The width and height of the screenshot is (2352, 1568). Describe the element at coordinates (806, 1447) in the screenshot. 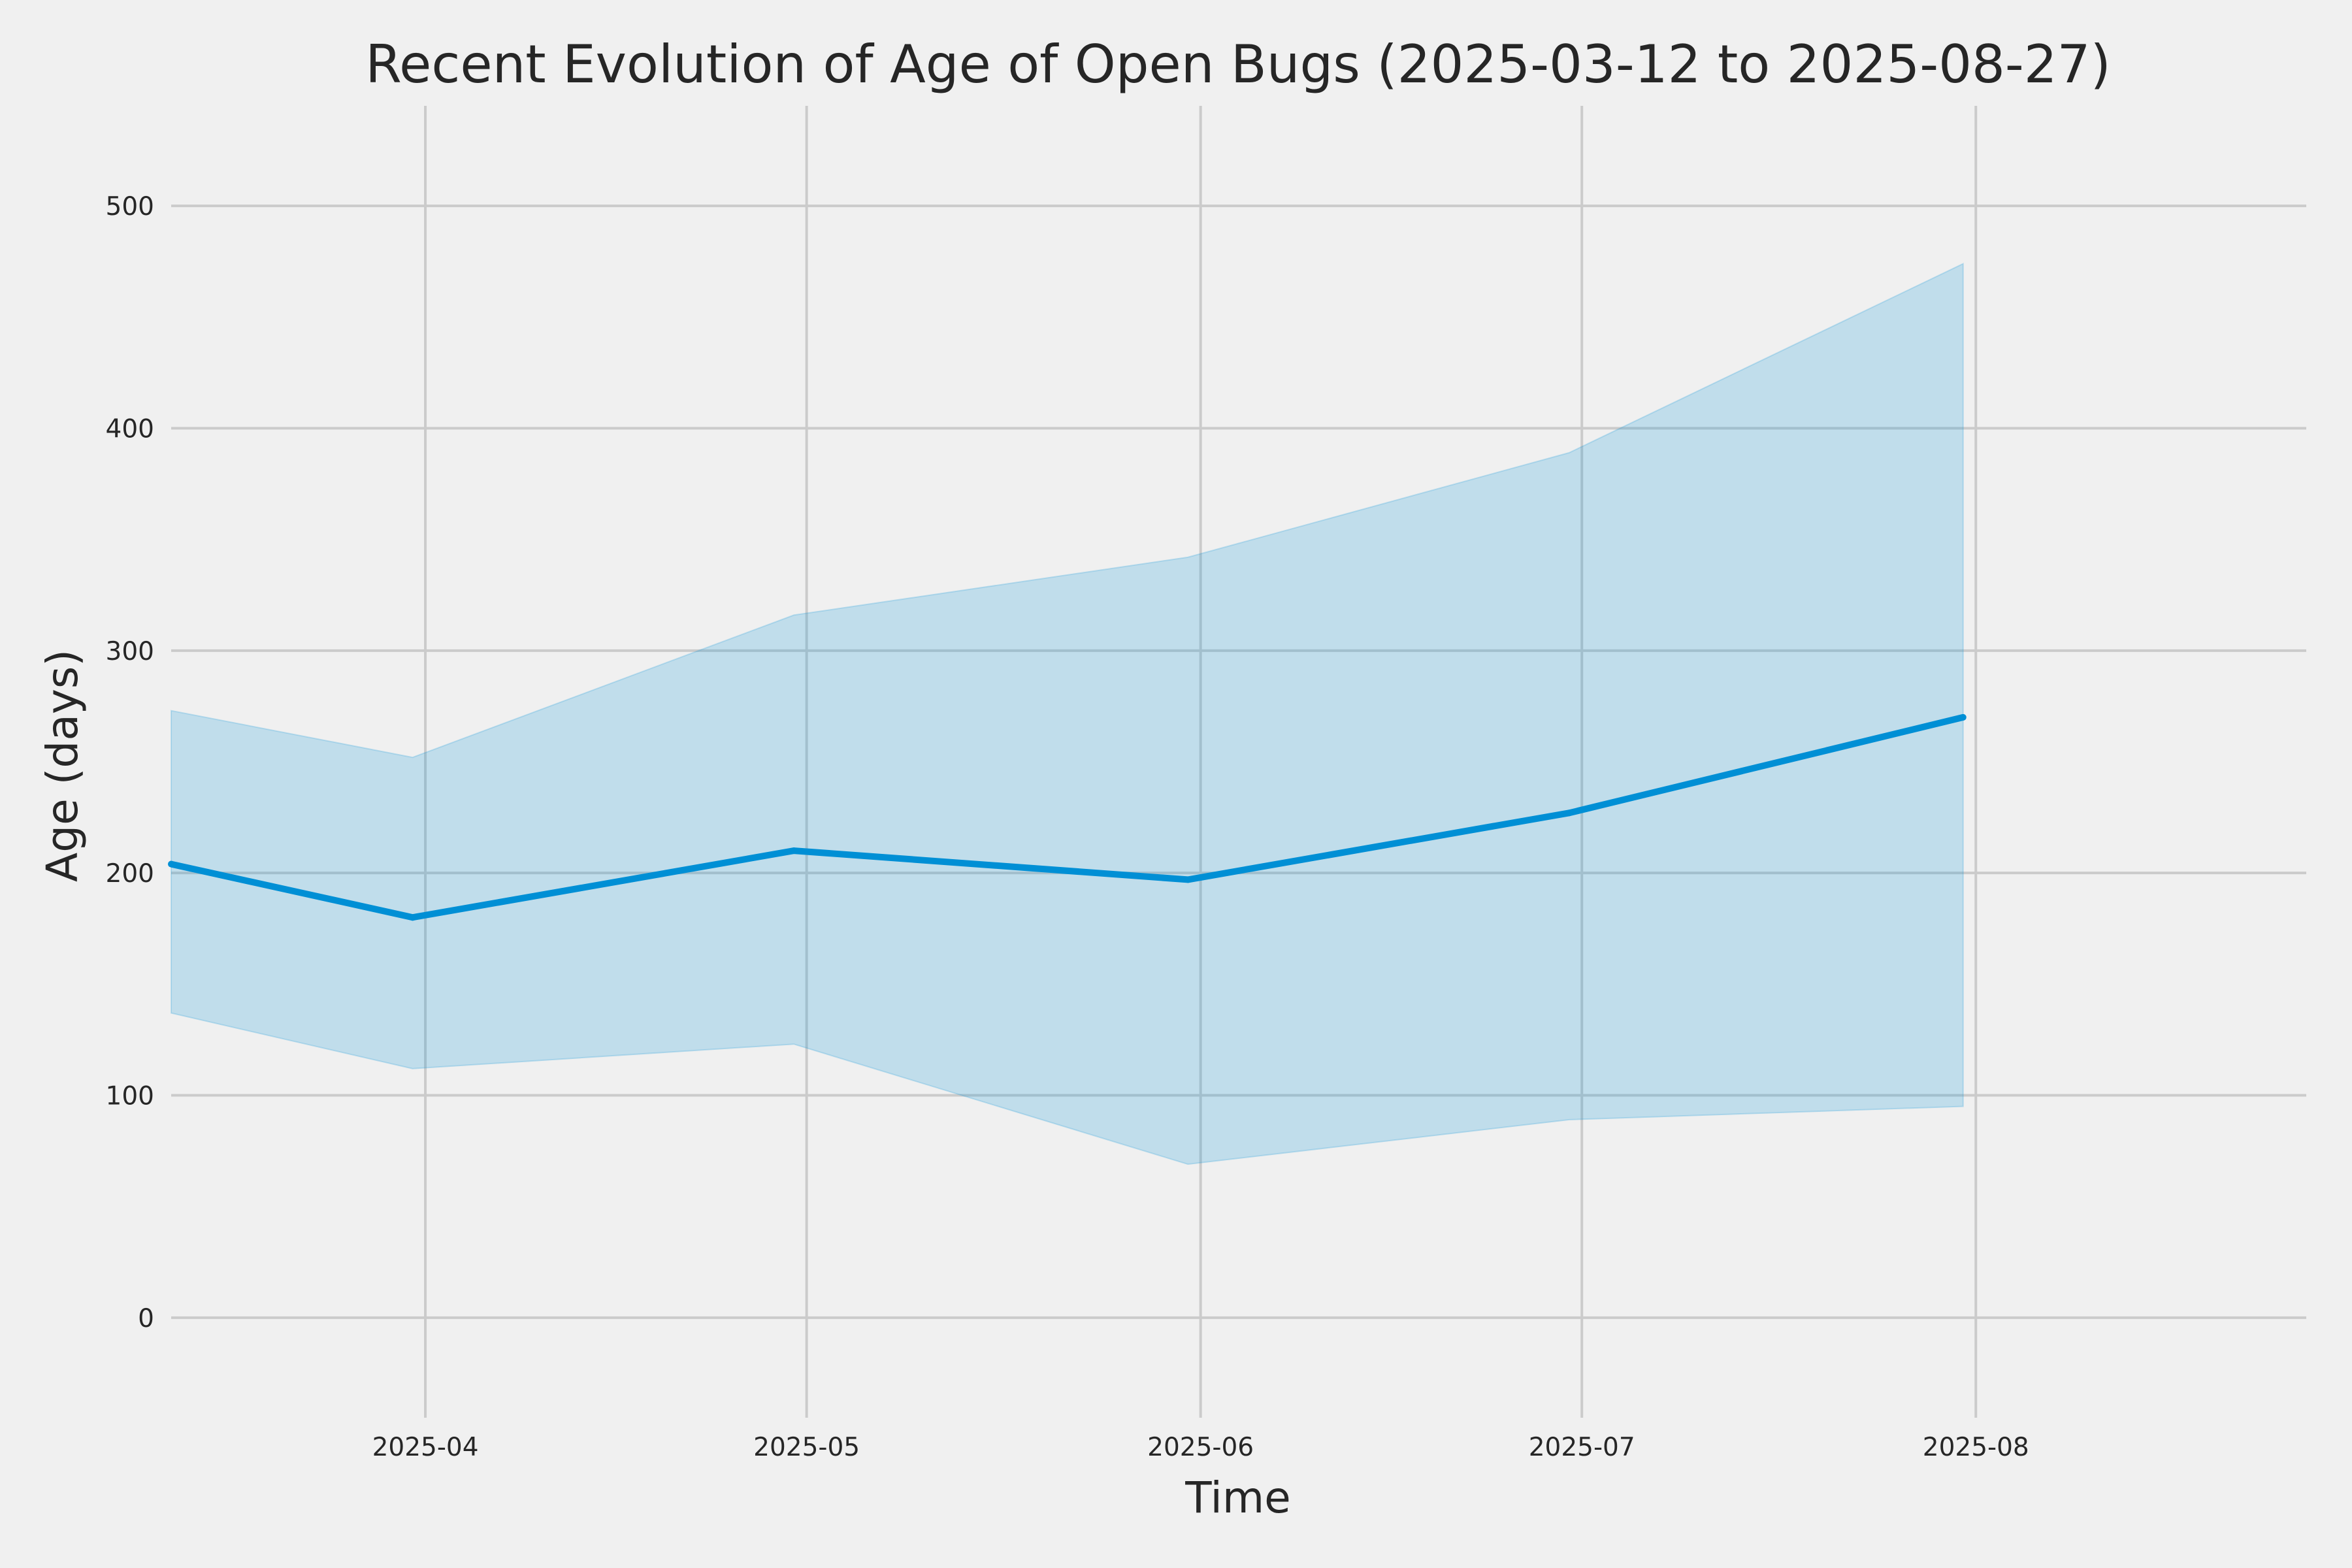

I see `x-tick-label: 2025-05` at that location.